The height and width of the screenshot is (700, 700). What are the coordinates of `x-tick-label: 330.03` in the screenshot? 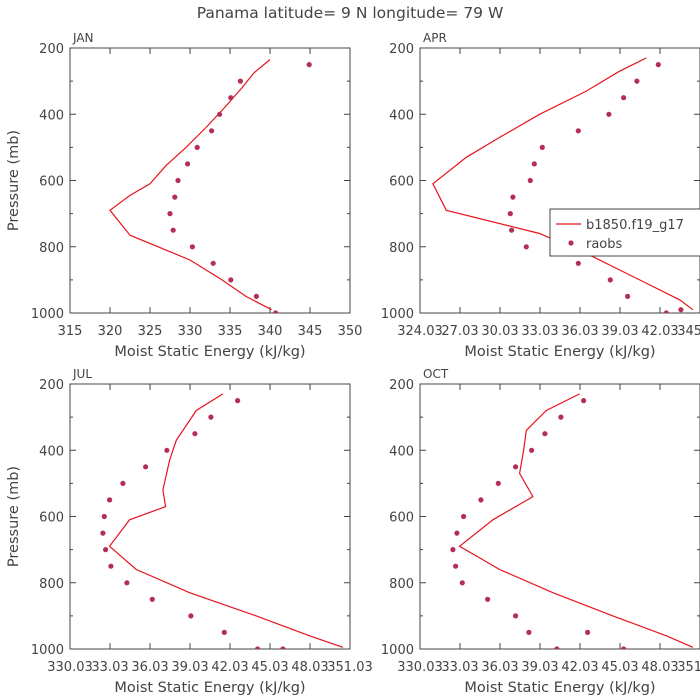 It's located at (70, 667).